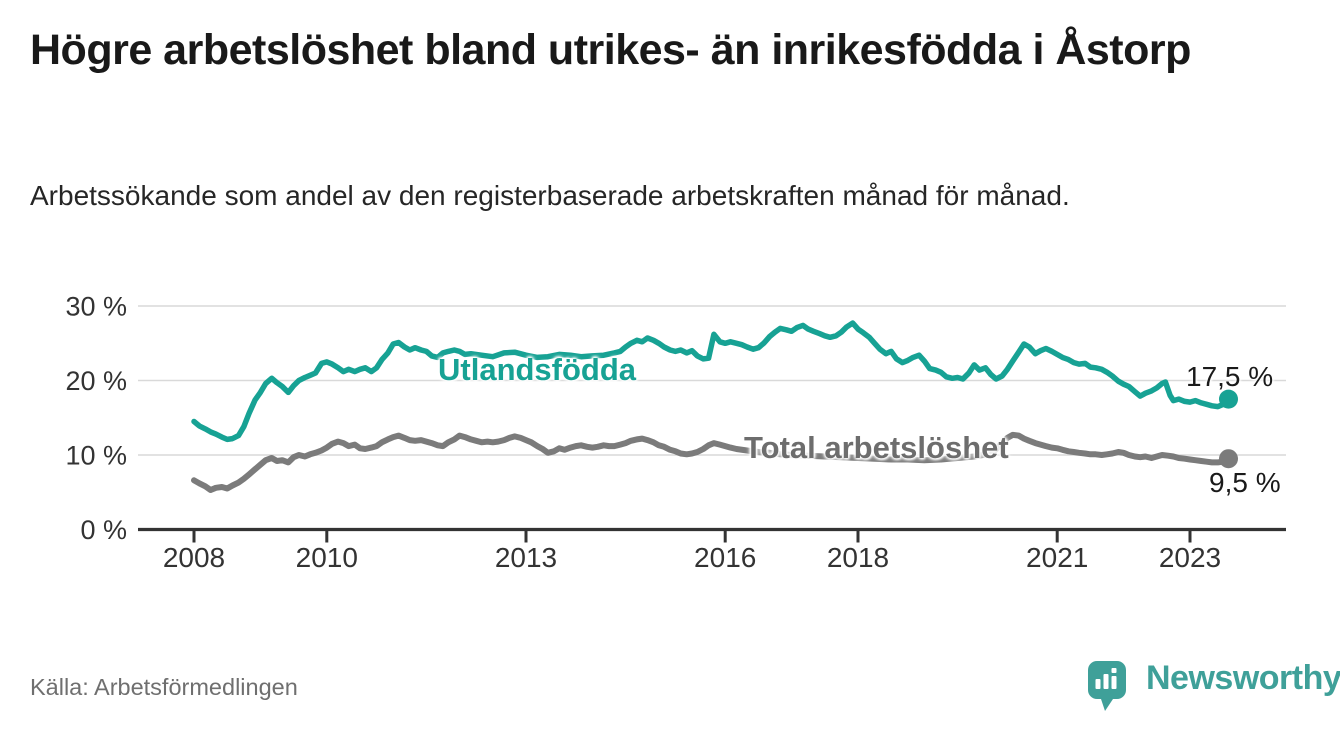 The height and width of the screenshot is (734, 1340). What do you see at coordinates (711, 381) in the screenshot?
I see `series-line-utlandsfodda` at bounding box center [711, 381].